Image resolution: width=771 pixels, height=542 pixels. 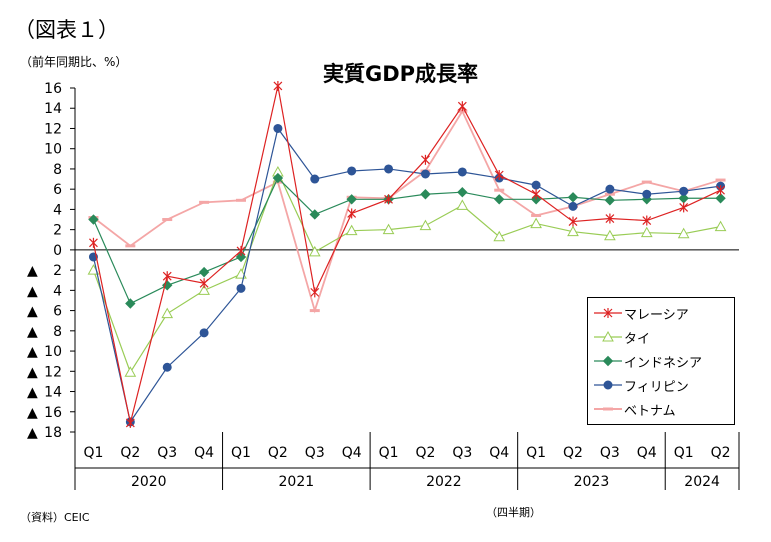 I want to click on y-tick-label: ▲ 18, so click(x=44, y=433).